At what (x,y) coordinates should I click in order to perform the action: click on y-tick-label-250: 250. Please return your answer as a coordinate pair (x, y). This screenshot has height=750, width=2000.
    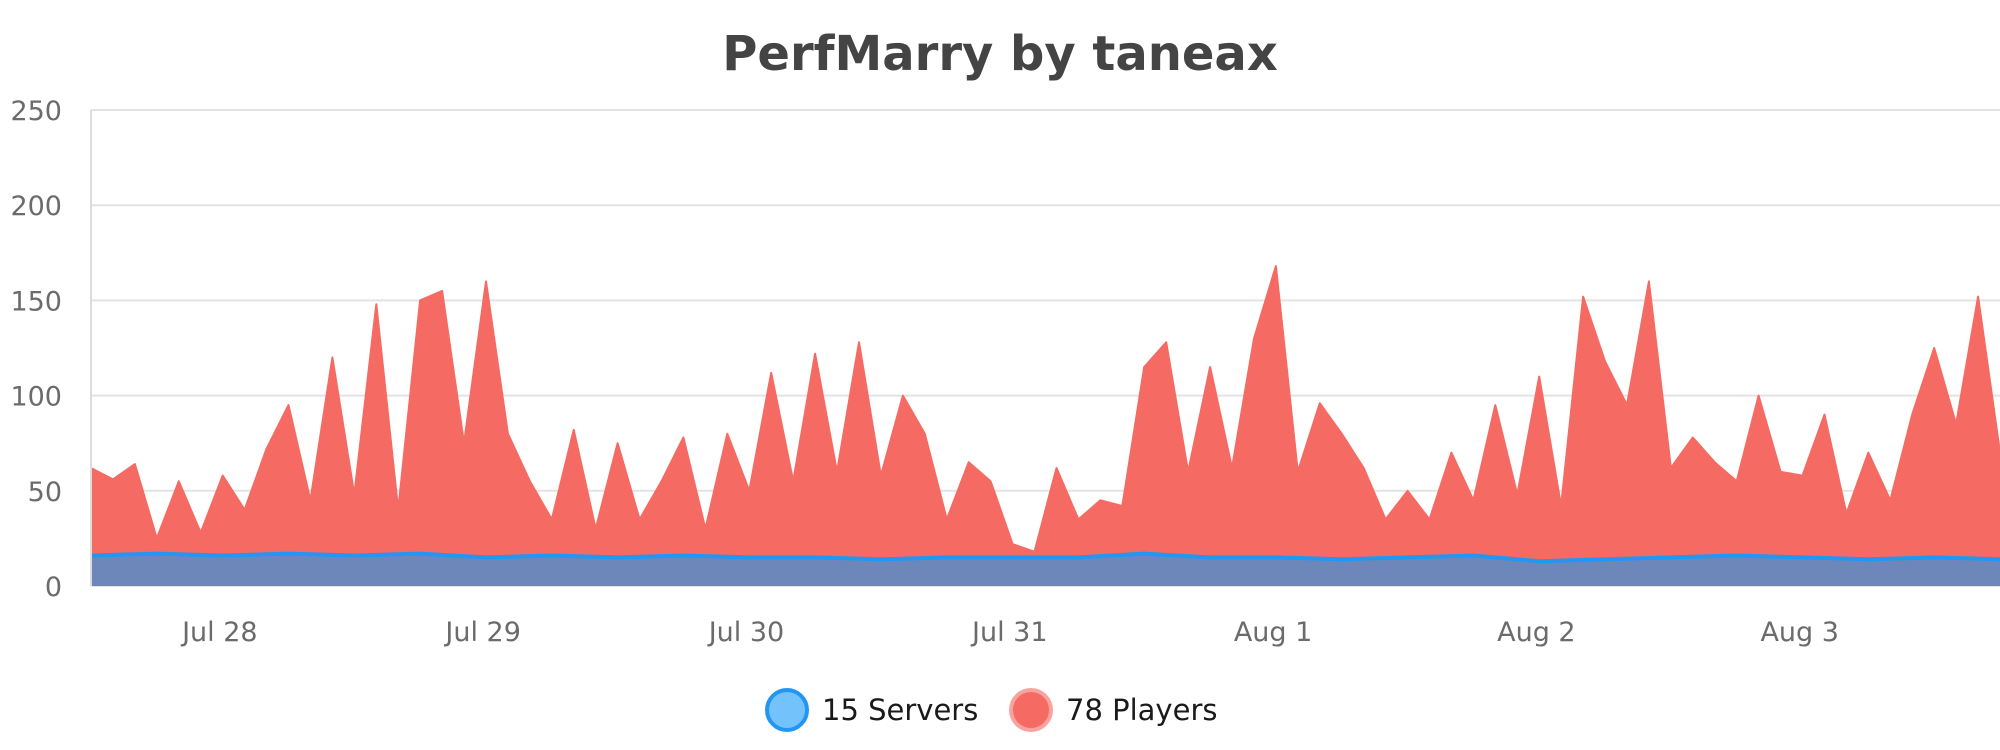
    Looking at the image, I should click on (36, 111).